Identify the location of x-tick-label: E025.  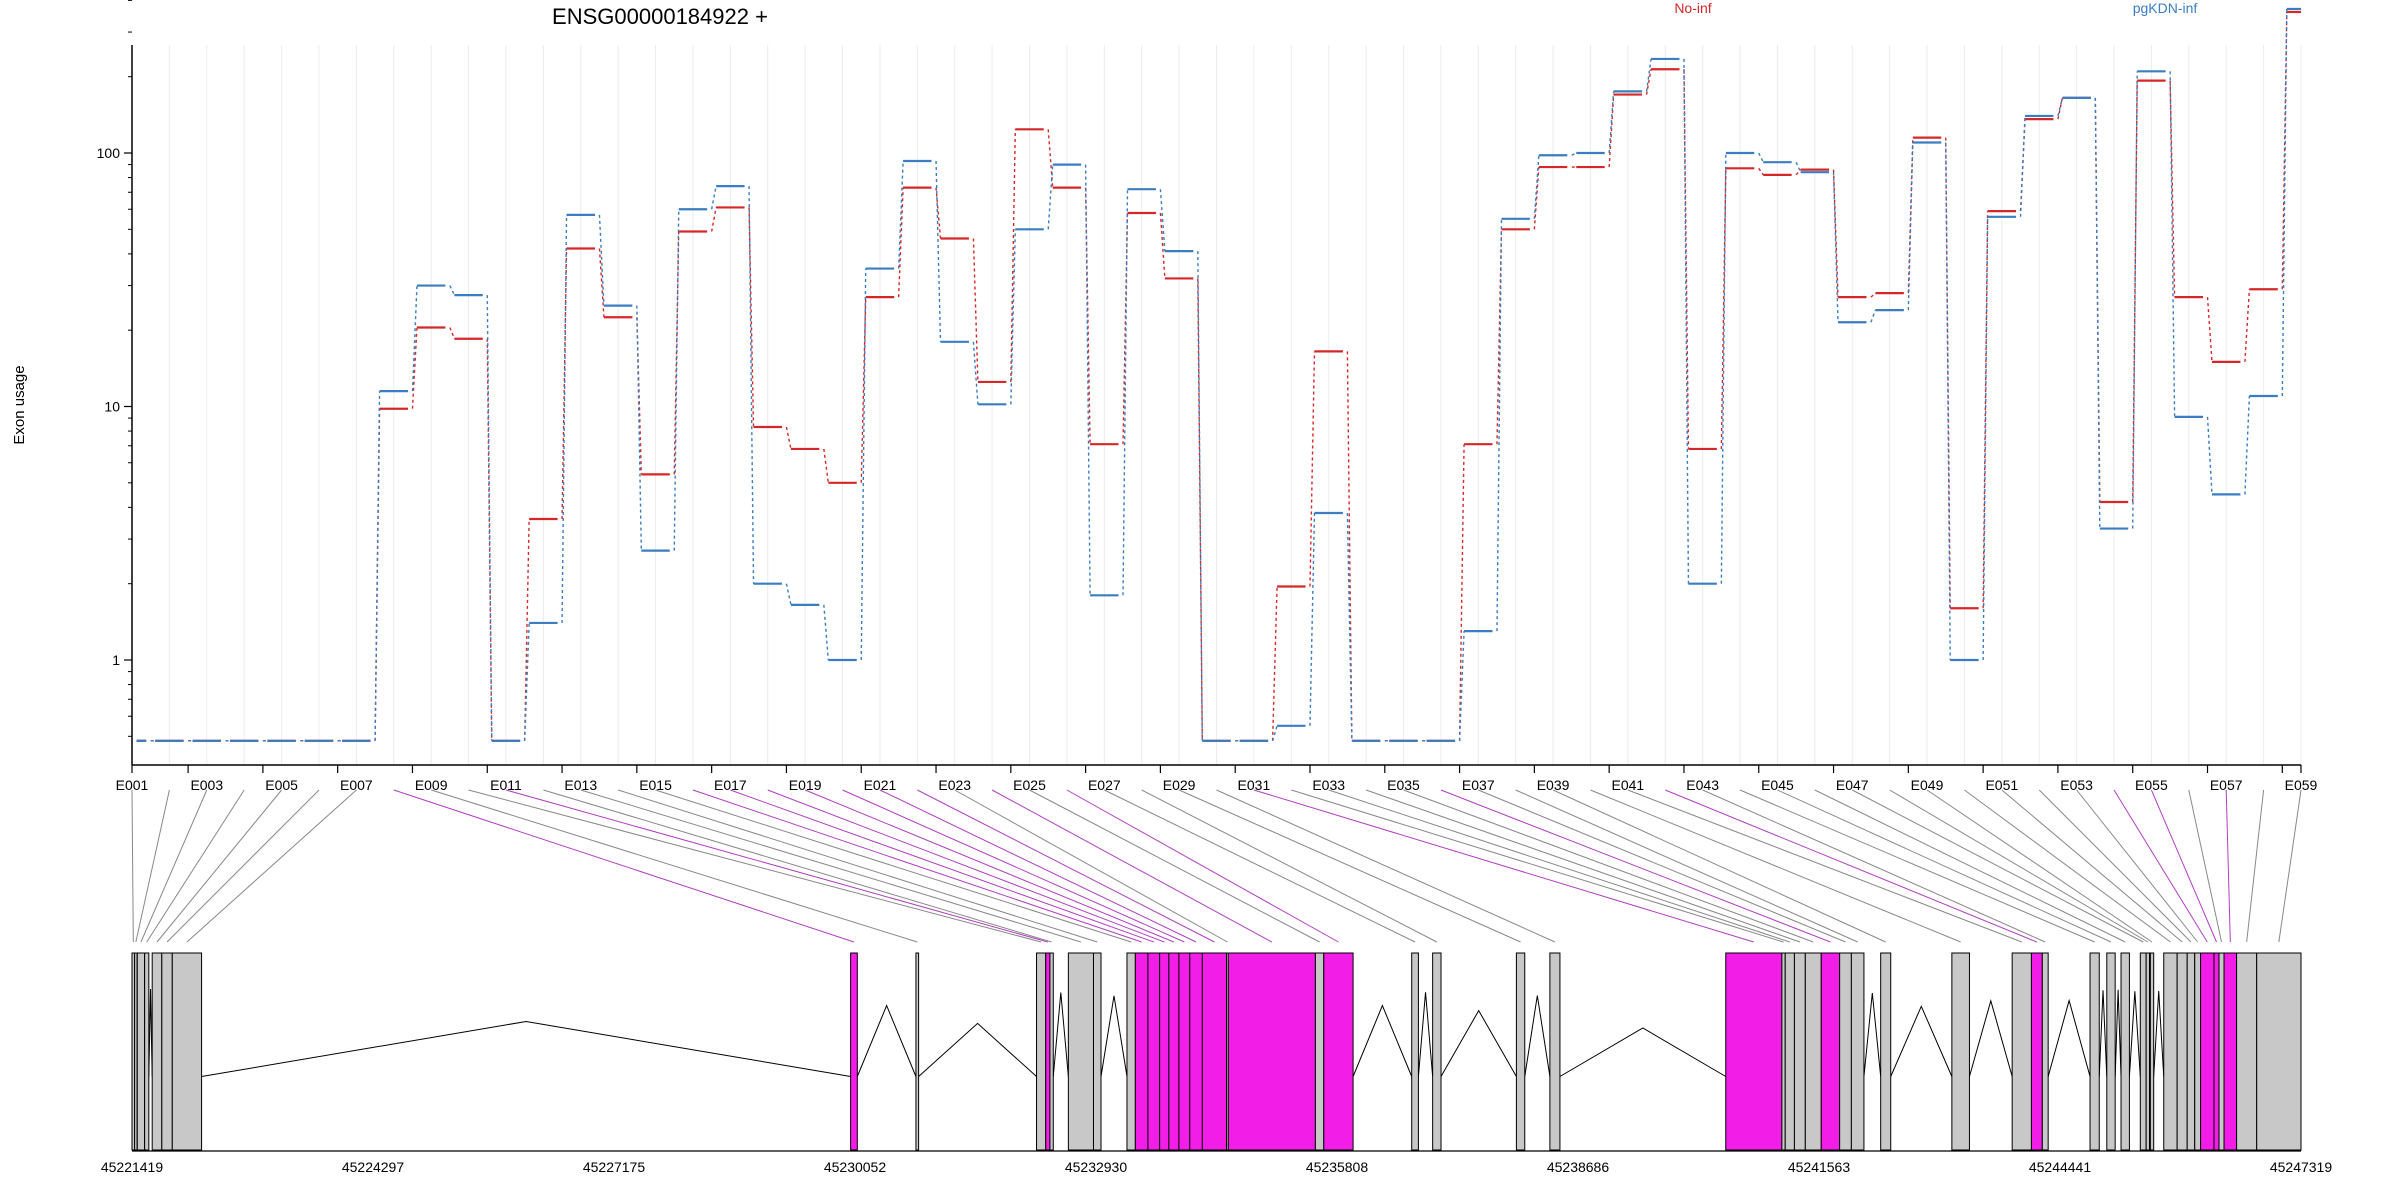
(1029, 785).